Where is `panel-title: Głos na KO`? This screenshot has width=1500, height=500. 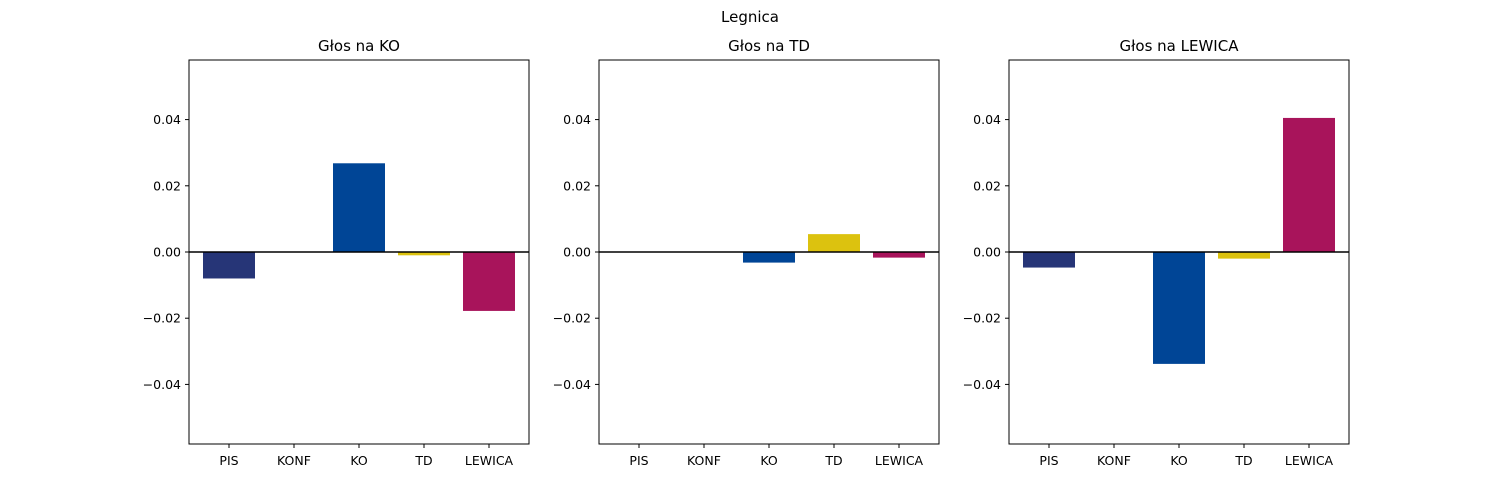
panel-title: Głos na KO is located at coordinates (359, 46).